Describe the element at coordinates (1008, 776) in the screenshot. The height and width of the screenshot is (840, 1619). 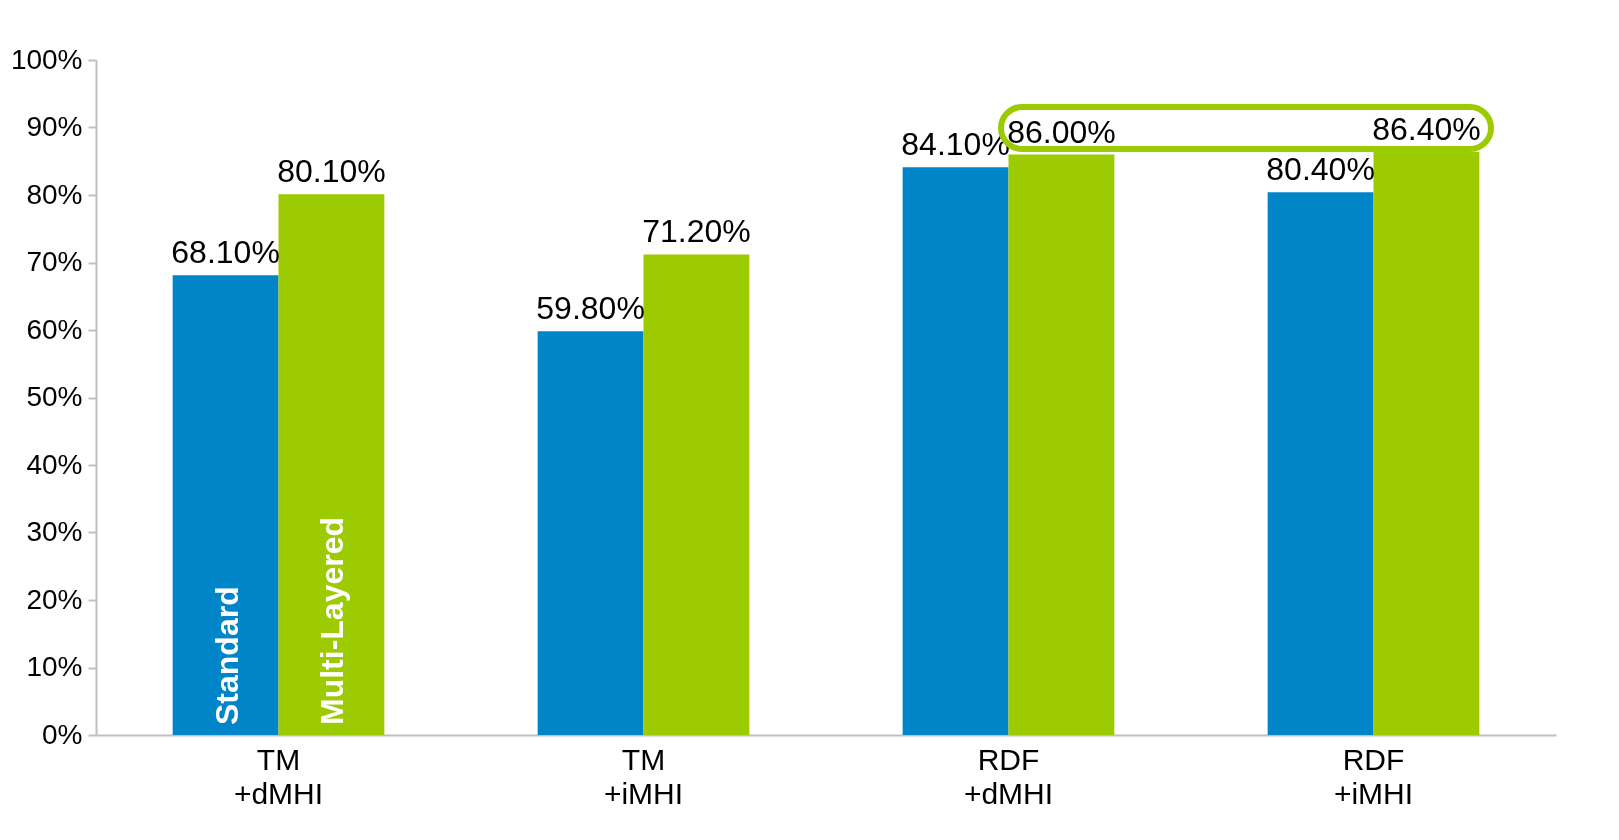
I see `x-tick-label: RDF +dMHI` at that location.